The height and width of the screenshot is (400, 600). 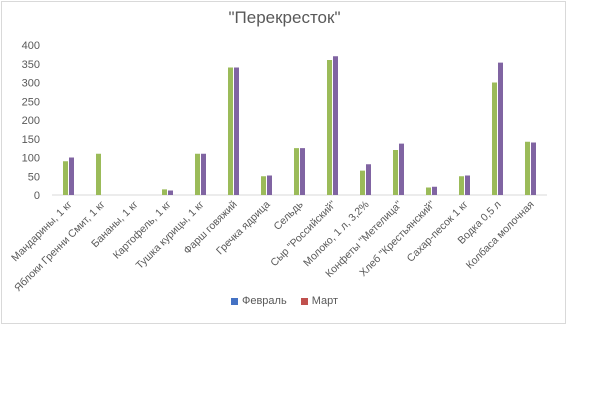 I want to click on y-tick-label: 350, so click(x=31, y=65).